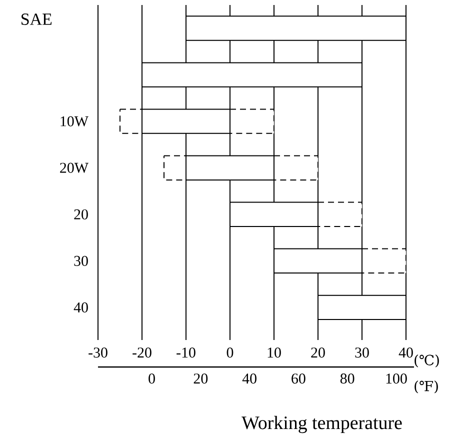 The height and width of the screenshot is (441, 472). Describe the element at coordinates (318, 353) in the screenshot. I see `x-tick-label: 20` at that location.